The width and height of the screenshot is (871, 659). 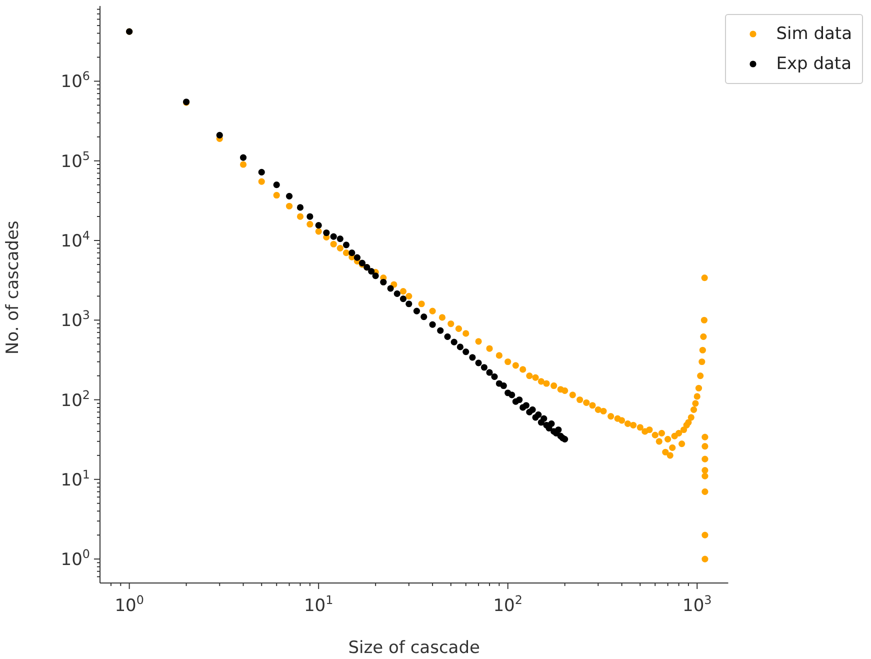 I want to click on y-tick-label: 10$^{2}$, so click(x=75, y=399).